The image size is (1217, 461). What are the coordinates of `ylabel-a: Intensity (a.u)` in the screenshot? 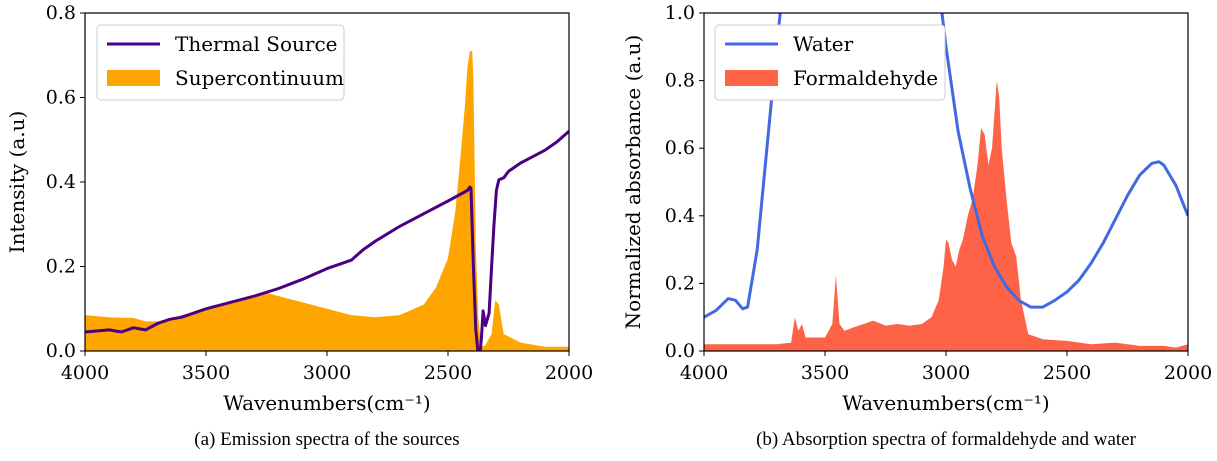 It's located at (17, 182).